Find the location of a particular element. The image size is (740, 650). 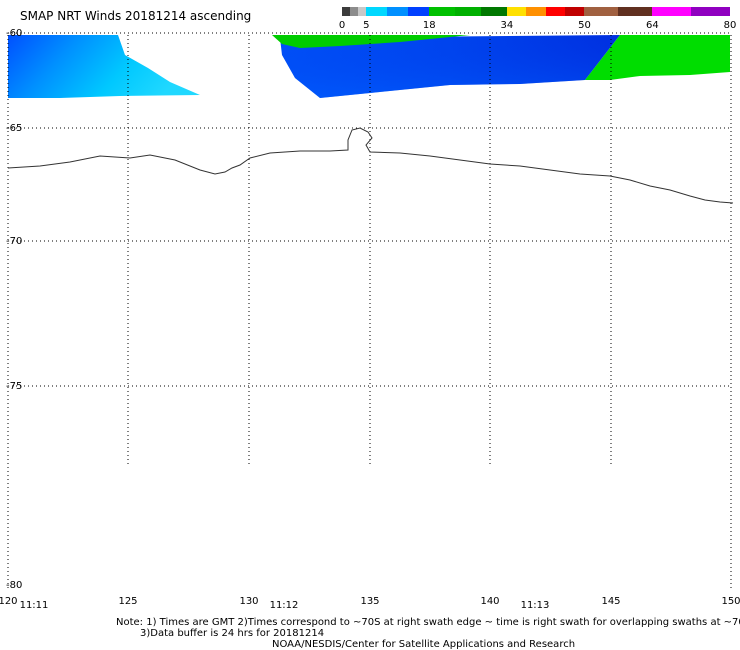

latitude-label: -65 is located at coordinates (14, 128).